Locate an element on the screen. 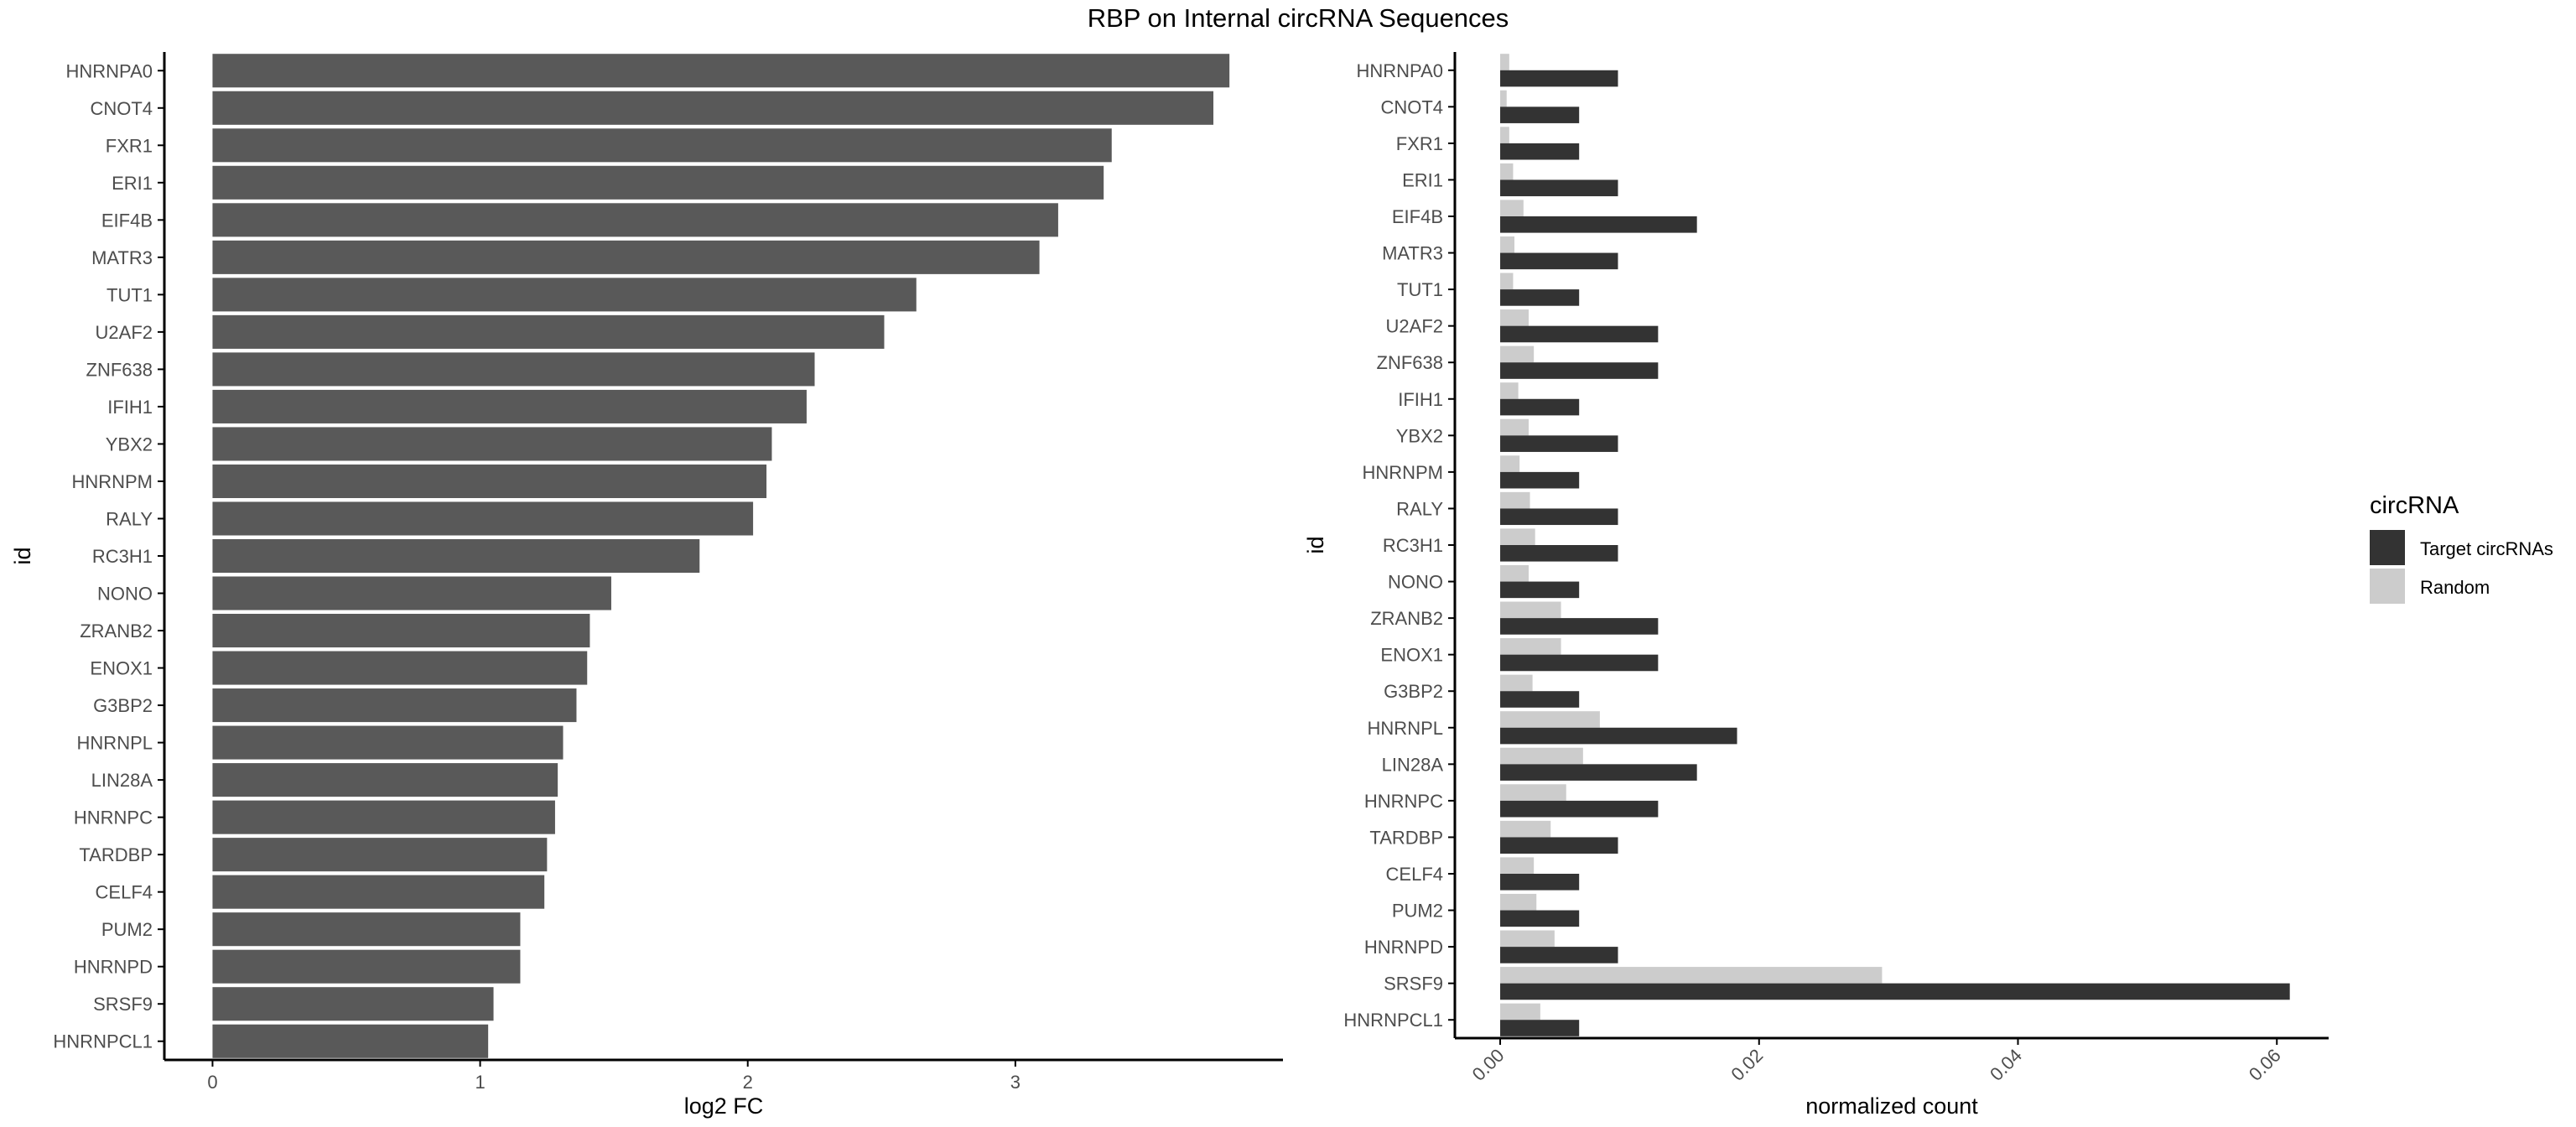 Image resolution: width=2576 pixels, height=1127 pixels. left-y-axis-title: id is located at coordinates (22, 555).